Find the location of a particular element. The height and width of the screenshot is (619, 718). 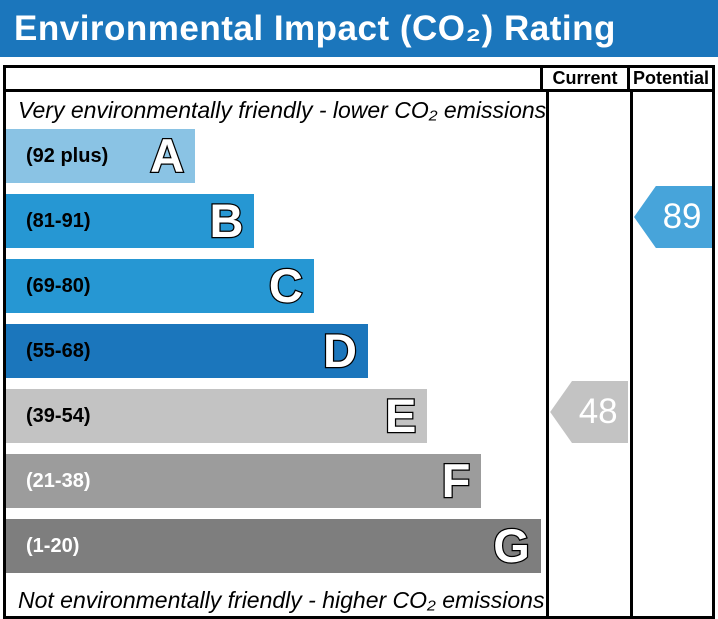

band-row-a: (92 plus) A is located at coordinates (276, 156).